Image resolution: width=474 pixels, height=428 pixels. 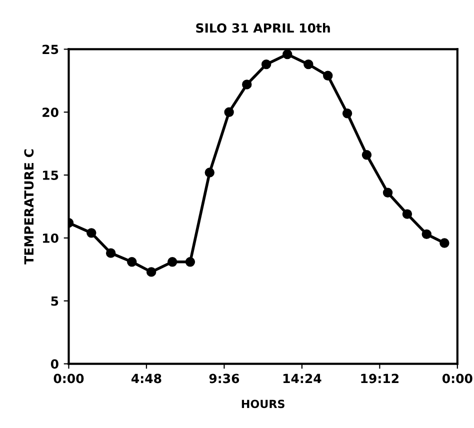 I want to click on x-tick-label: 14:24, so click(x=302, y=379).